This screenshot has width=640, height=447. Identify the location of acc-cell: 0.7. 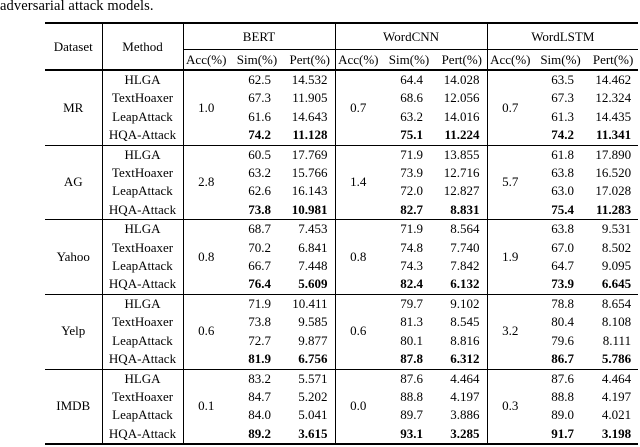
(510, 107).